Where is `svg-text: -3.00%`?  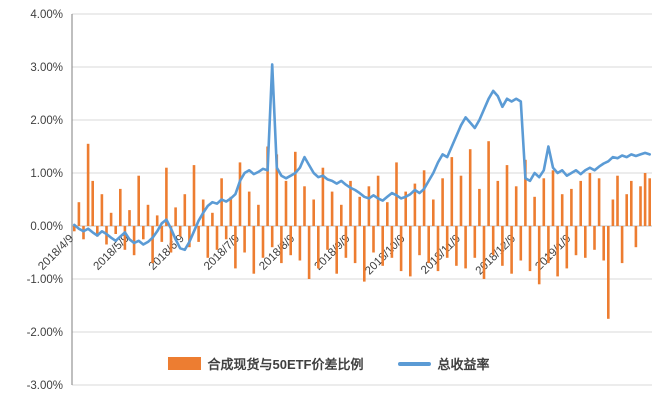 svg-text: -3.00% is located at coordinates (45, 386).